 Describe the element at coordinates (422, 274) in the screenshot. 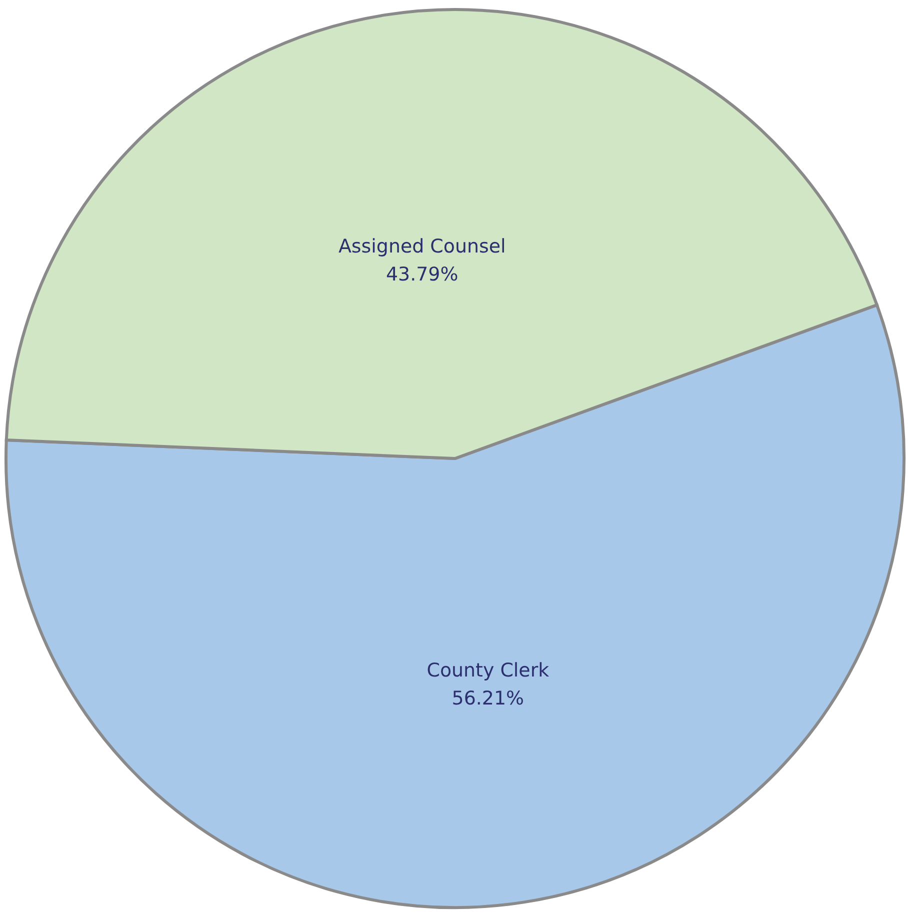

I see `data-label: 43.79%` at that location.